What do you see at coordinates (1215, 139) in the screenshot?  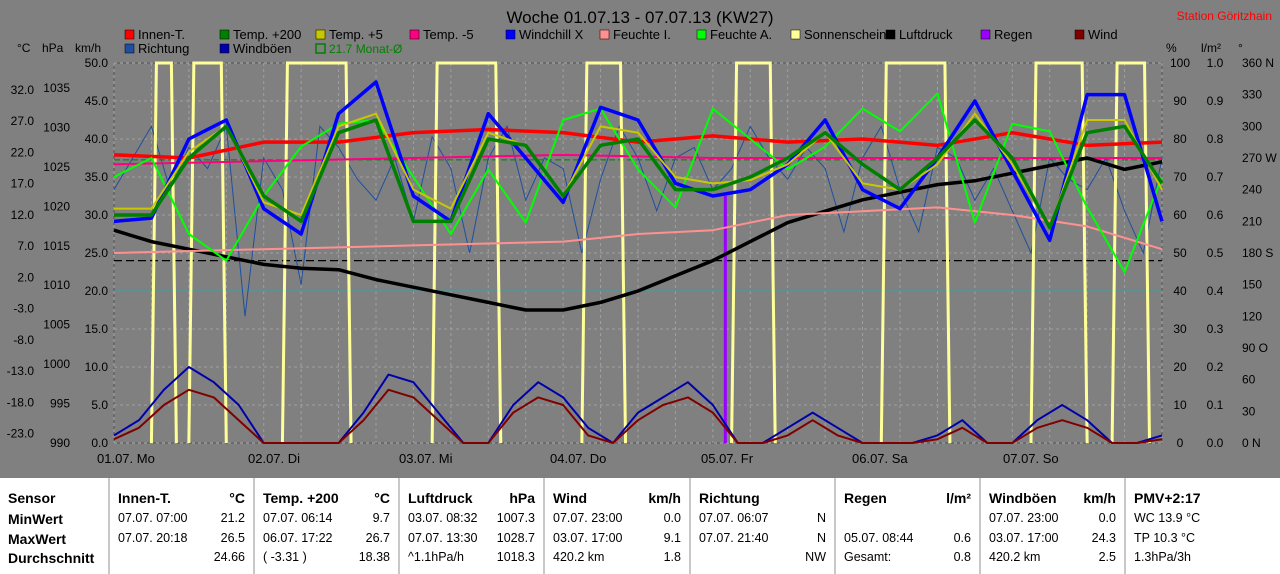 I see `tick-lm2: 0.8` at bounding box center [1215, 139].